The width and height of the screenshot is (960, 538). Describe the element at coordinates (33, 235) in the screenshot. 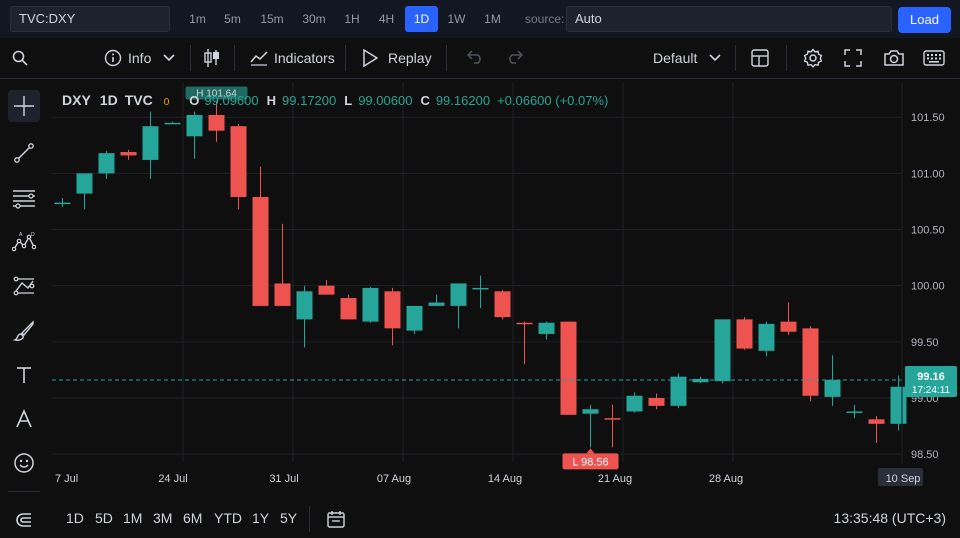

I see `svg-text: D` at that location.